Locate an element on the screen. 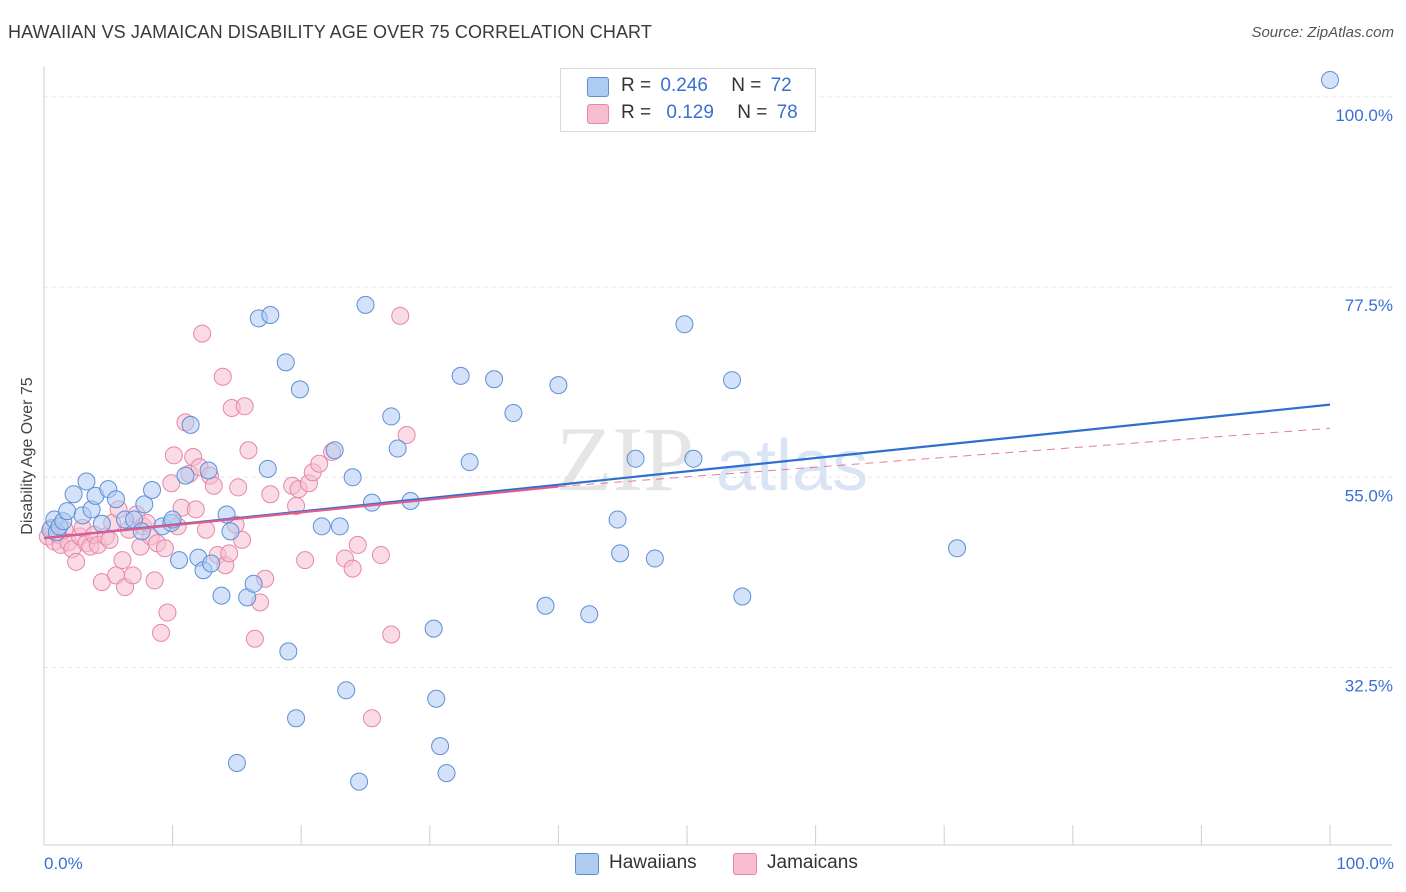  jamaican-legend-swatch is located at coordinates (745, 864).